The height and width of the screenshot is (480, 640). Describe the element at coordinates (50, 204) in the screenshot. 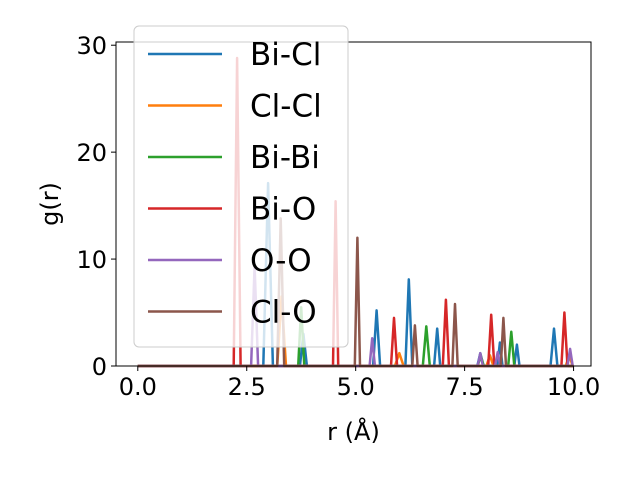

I see `y-axis-label: g(r)` at that location.